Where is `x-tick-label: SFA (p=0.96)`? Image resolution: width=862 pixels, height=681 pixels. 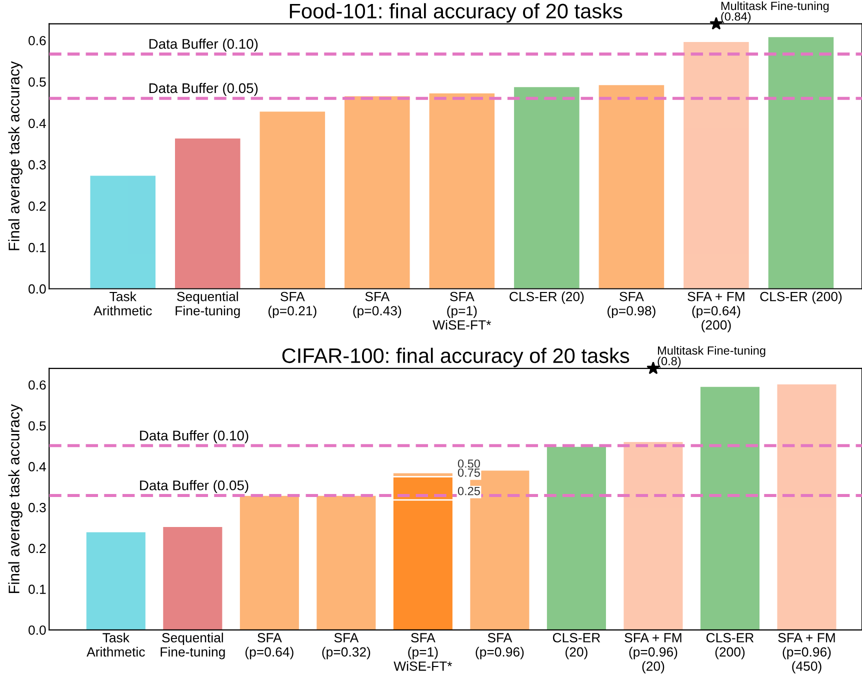 x-tick-label: SFA (p=0.96) is located at coordinates (500, 646).